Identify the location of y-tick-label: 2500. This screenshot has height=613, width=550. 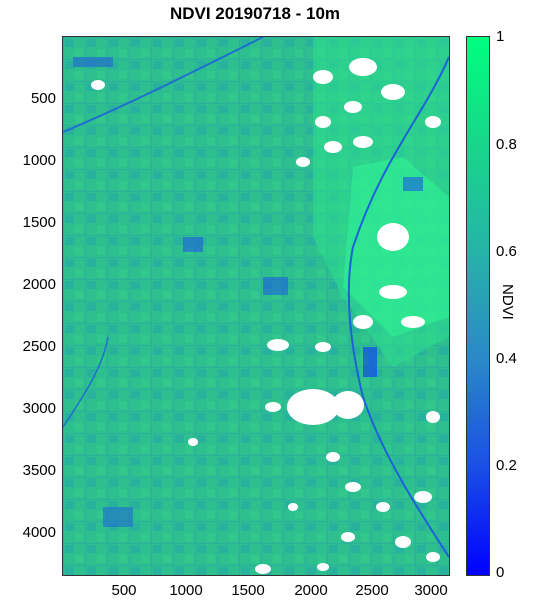
(39, 346).